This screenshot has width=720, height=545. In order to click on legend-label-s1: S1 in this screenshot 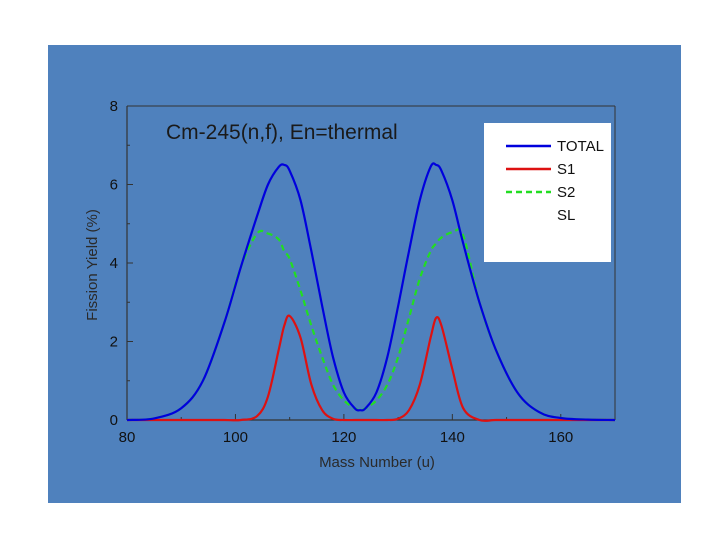, I will do `click(566, 169)`.